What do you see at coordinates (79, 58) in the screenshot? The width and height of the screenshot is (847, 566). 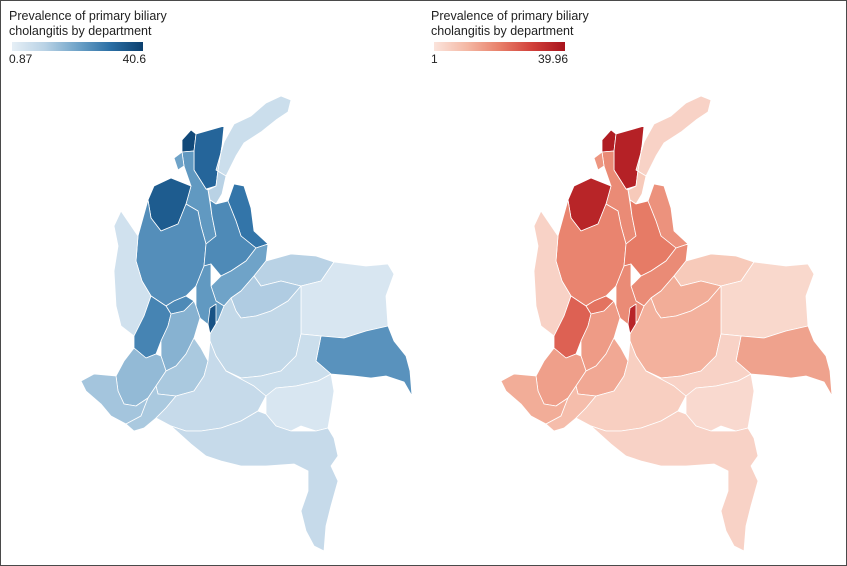 I see `legend-left-ticks: 0.87 40.6` at bounding box center [79, 58].